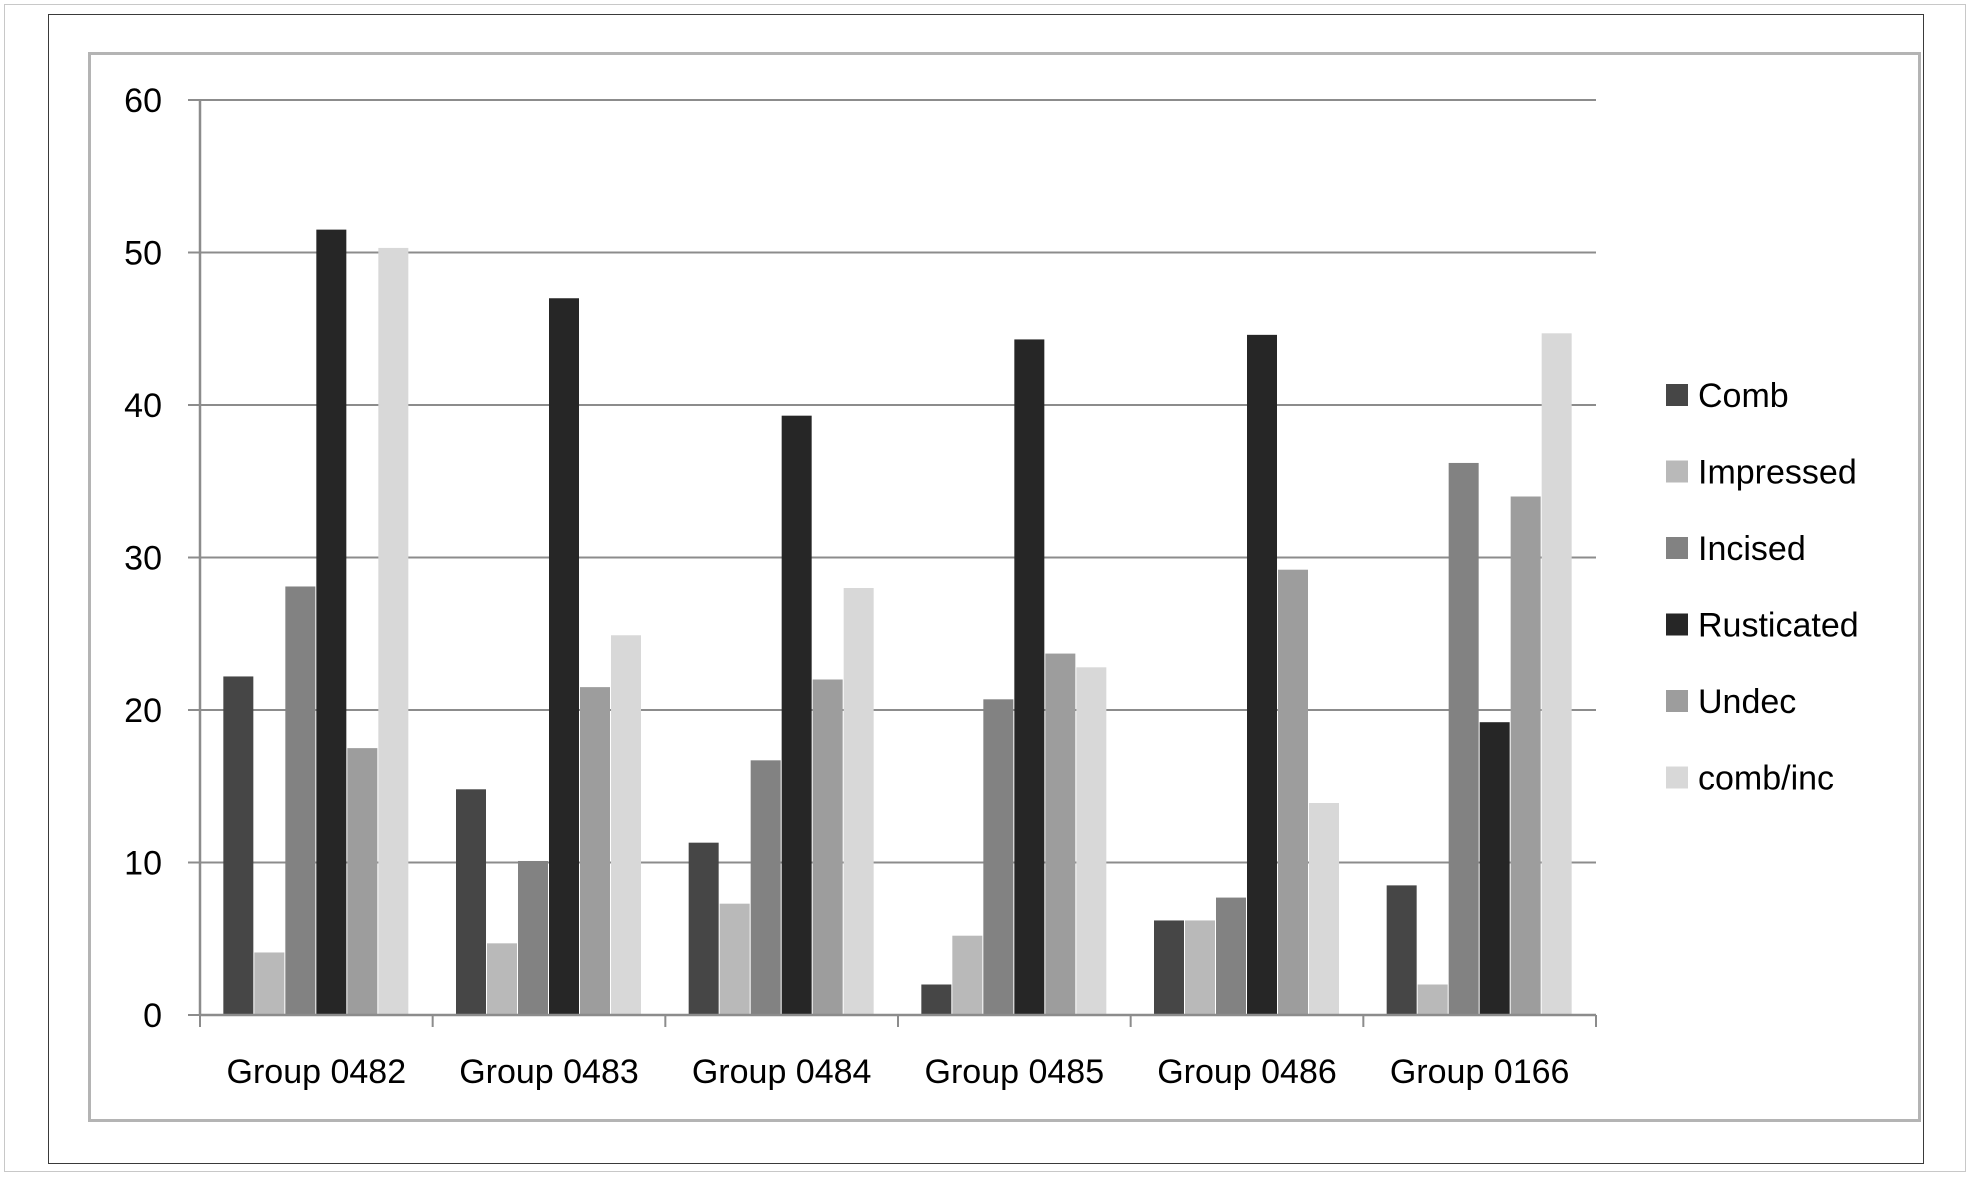  Describe the element at coordinates (1778, 626) in the screenshot. I see `legend-label-rusticated: Rusticated` at that location.